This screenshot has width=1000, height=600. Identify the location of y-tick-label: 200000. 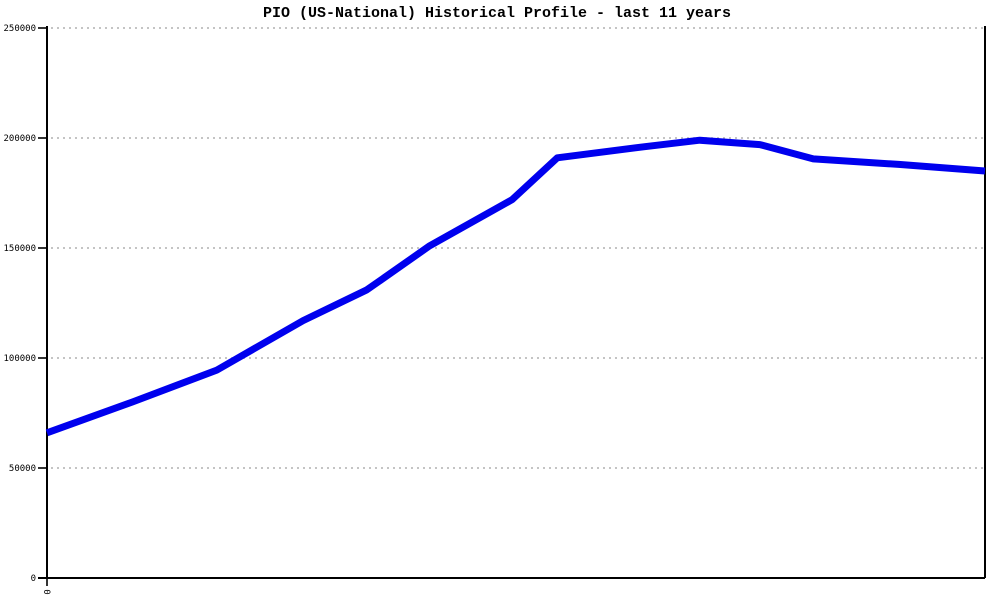
(19, 139).